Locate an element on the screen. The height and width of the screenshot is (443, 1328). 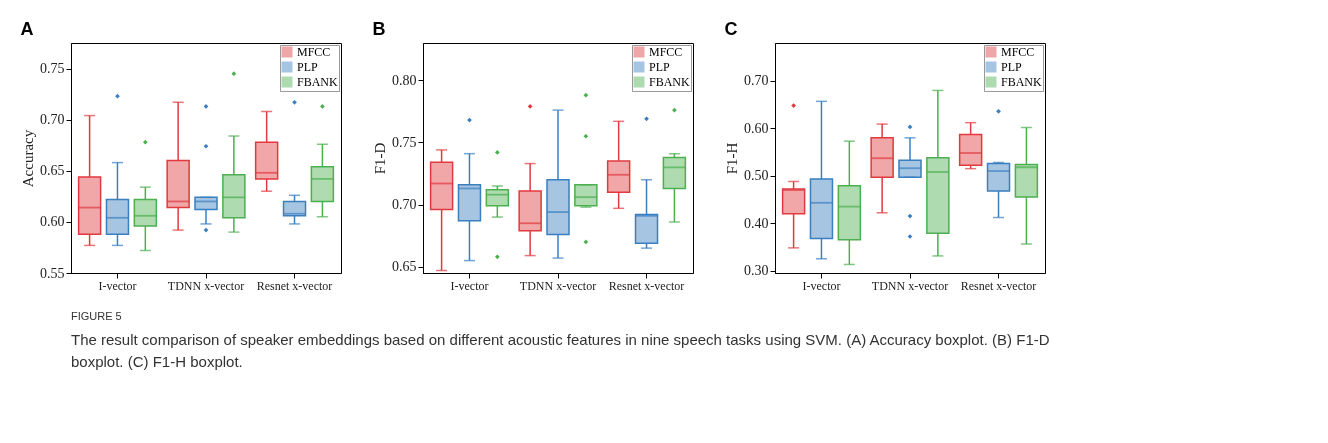
text: The result comparison of speaker embeddings based on different acoustic features in nine speech tasks using SVM. (A) Accuracy boxplot. (B) F1-D boxplot. (C) F1-H boxplot. is located at coordinates (560, 350).